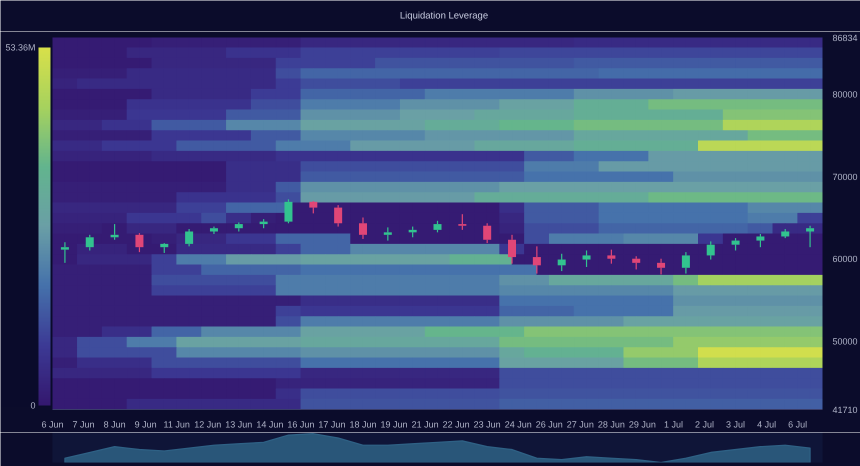 Image resolution: width=860 pixels, height=466 pixels. I want to click on x-tick-label: 7 Jun, so click(83, 425).